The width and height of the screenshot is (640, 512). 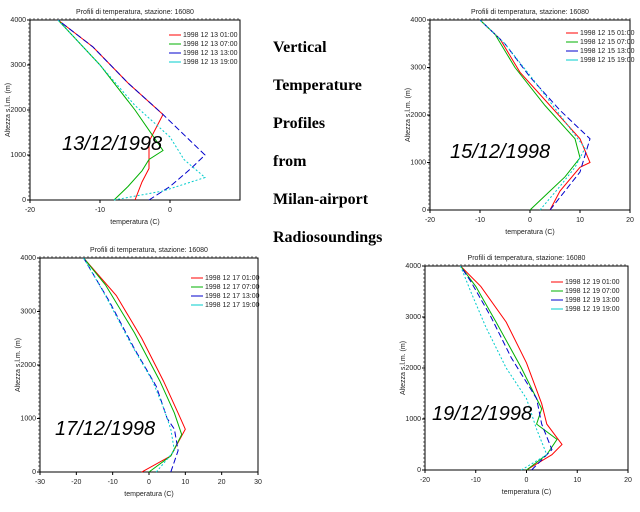 What do you see at coordinates (210, 35) in the screenshot?
I see `legend-entry: 1998 12 13 01:00` at bounding box center [210, 35].